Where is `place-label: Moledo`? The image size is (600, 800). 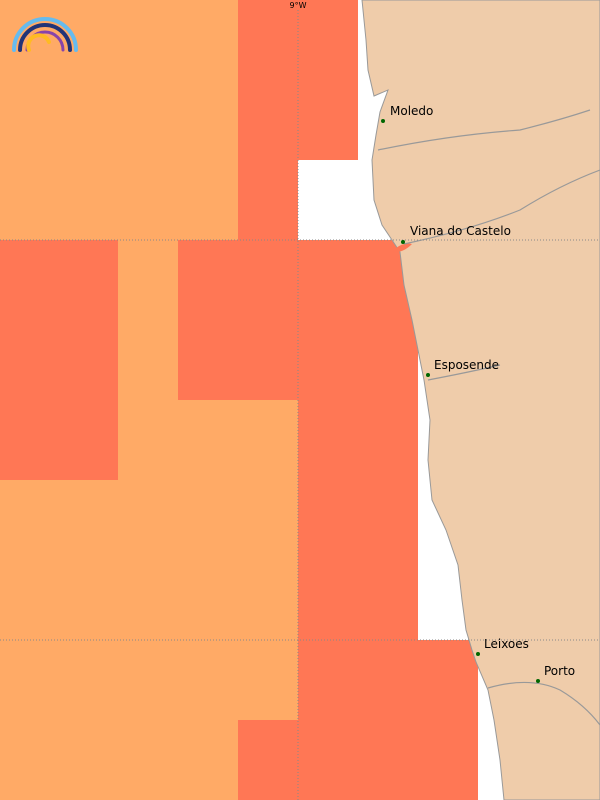 place-label: Moledo is located at coordinates (411, 111).